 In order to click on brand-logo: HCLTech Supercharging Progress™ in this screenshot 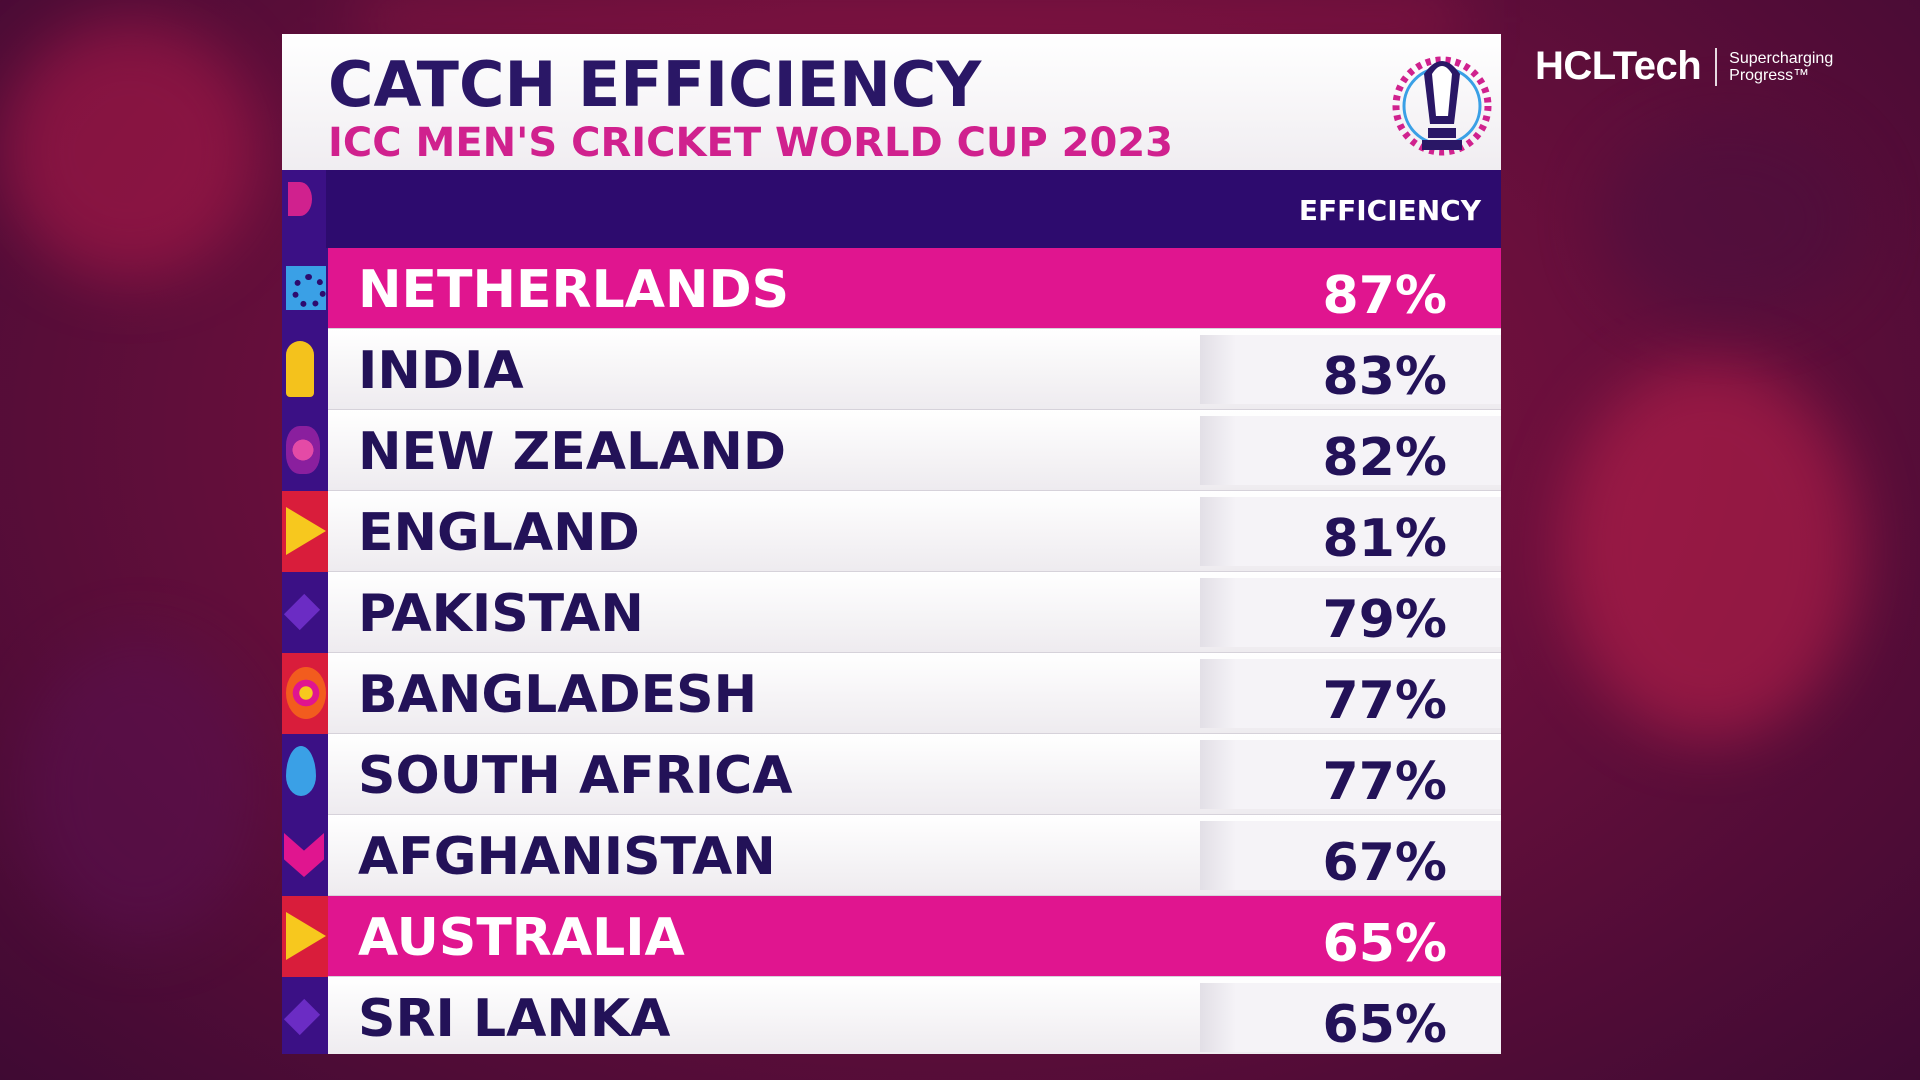, I will do `click(1684, 66)`.